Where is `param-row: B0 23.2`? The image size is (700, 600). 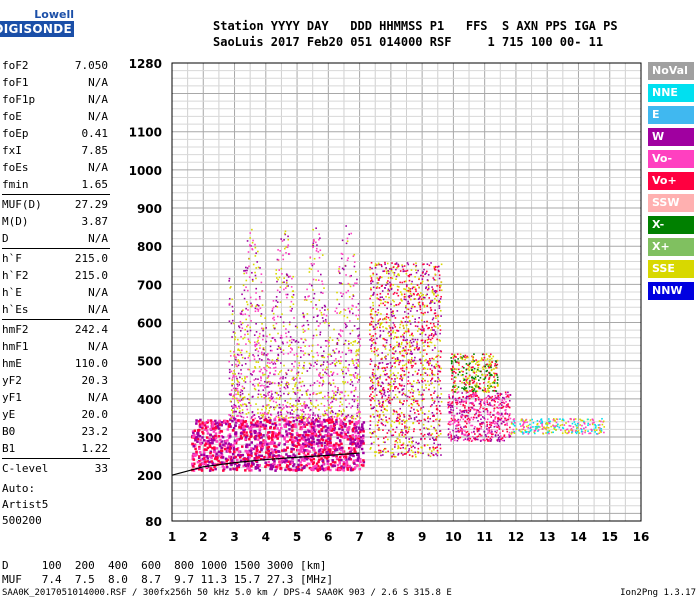 param-row: B0 23.2 is located at coordinates (55, 431).